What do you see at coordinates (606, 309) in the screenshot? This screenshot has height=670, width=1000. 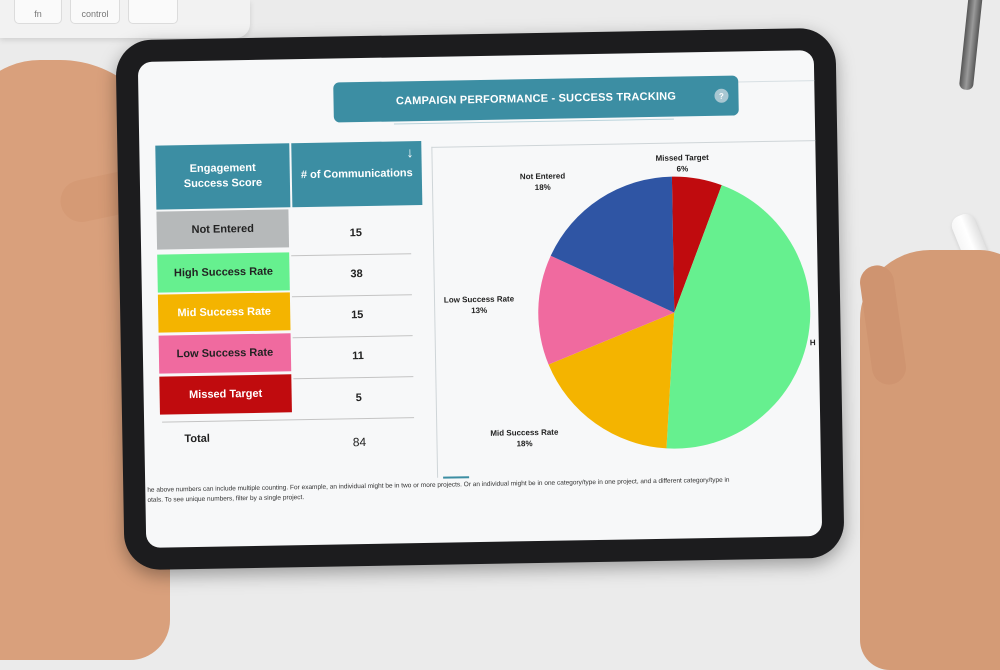 I see `pie-slice-low-success-rate` at bounding box center [606, 309].